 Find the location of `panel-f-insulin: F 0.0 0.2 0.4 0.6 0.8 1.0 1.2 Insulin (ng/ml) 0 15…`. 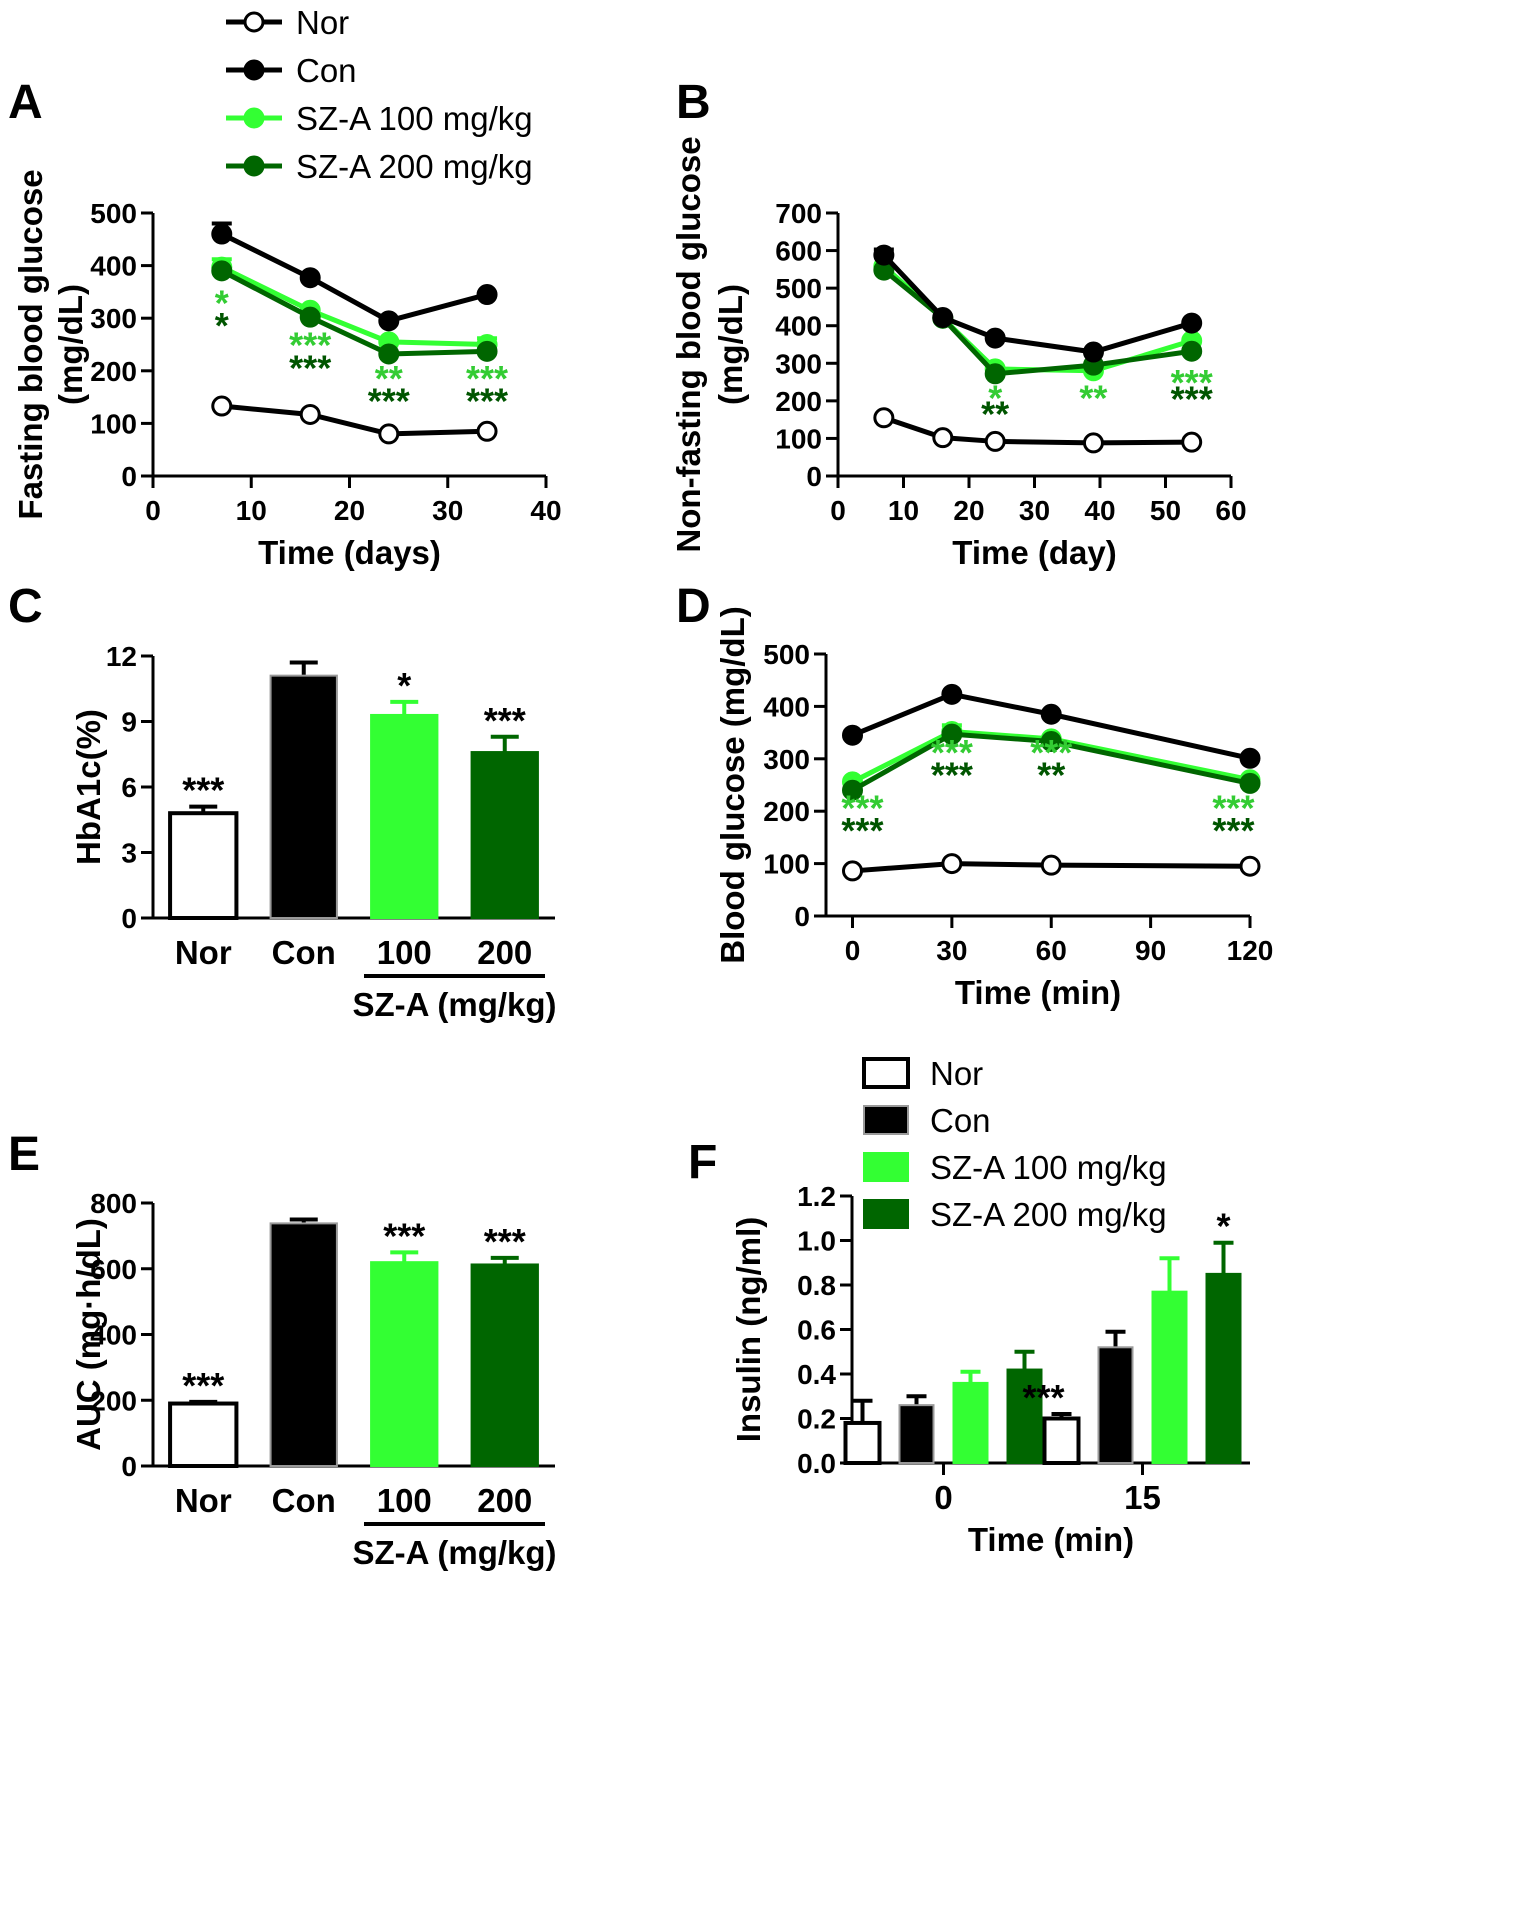

panel-f-insulin: F 0.0 0.2 0.4 0.6 0.8 1.0 1.2 Insulin (ng/ml) 0 15… is located at coordinates (969, 1347).